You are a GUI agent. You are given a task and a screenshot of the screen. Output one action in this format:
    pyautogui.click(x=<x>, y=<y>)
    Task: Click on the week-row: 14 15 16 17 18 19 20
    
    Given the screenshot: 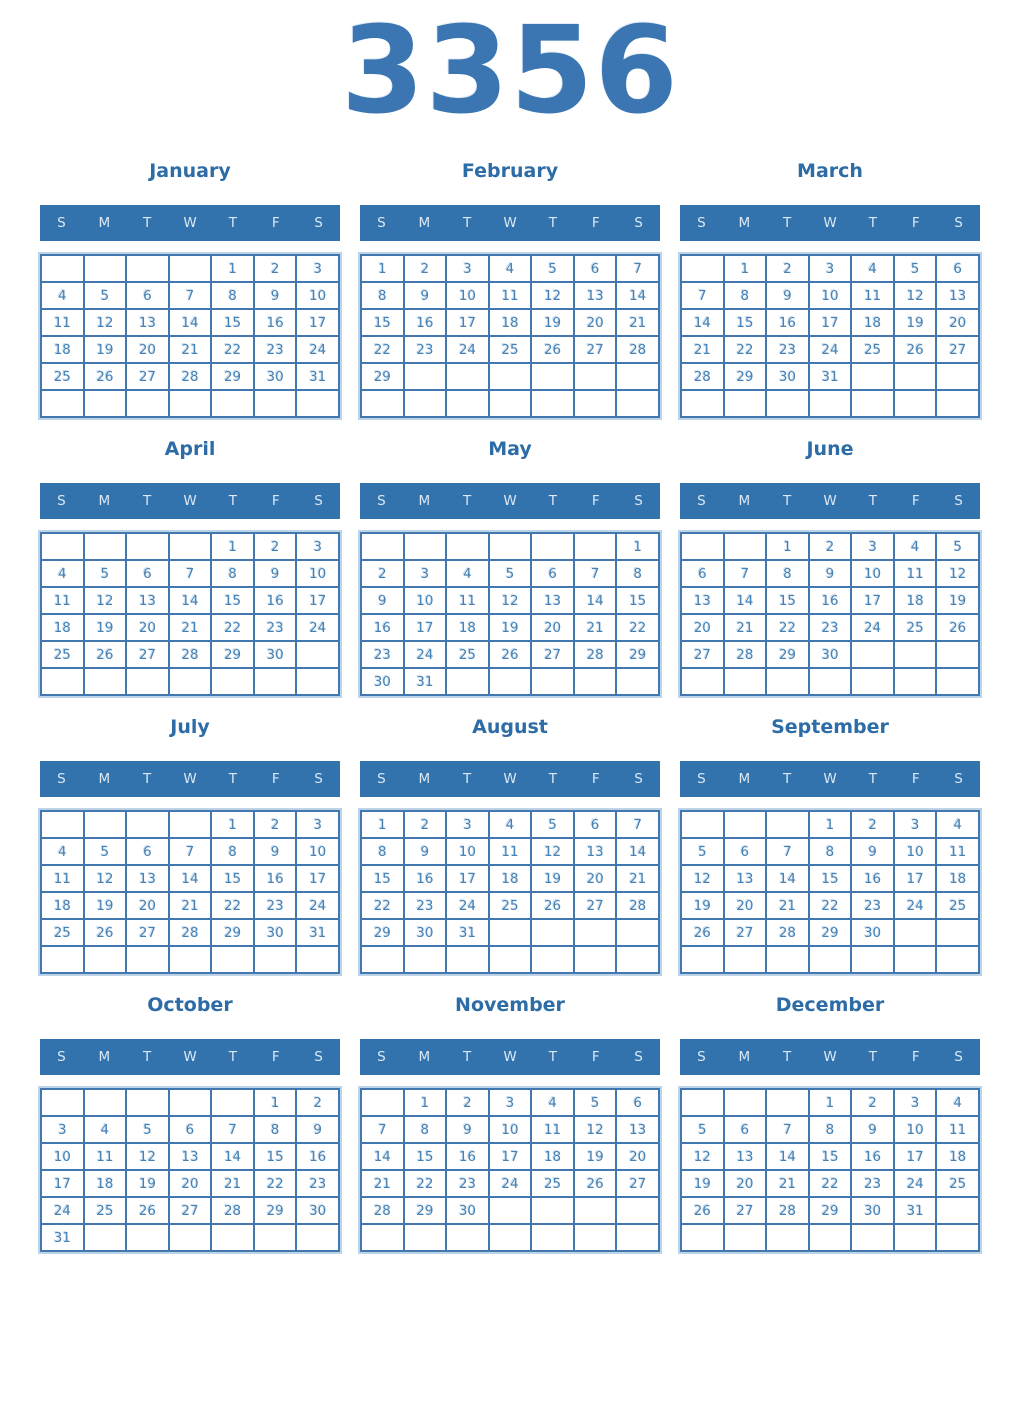 What is the action you would take?
    pyautogui.click(x=510, y=1156)
    